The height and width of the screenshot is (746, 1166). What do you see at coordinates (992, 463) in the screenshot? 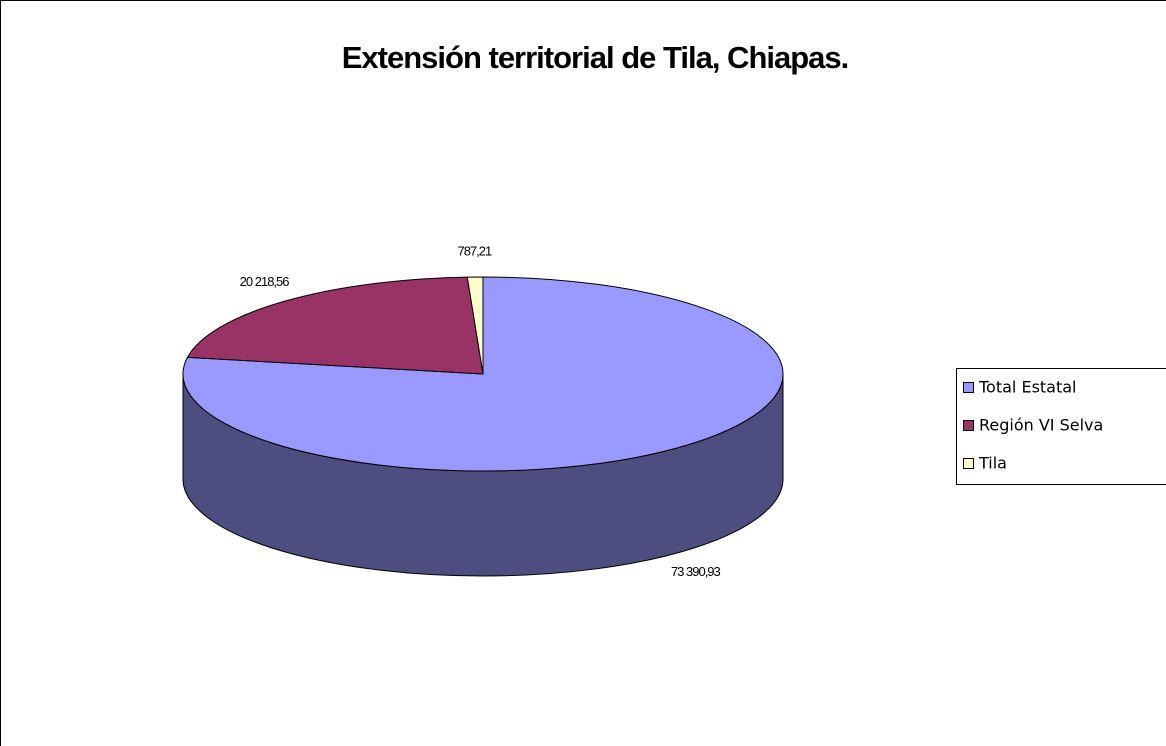
I see `legend-label: Tila` at bounding box center [992, 463].